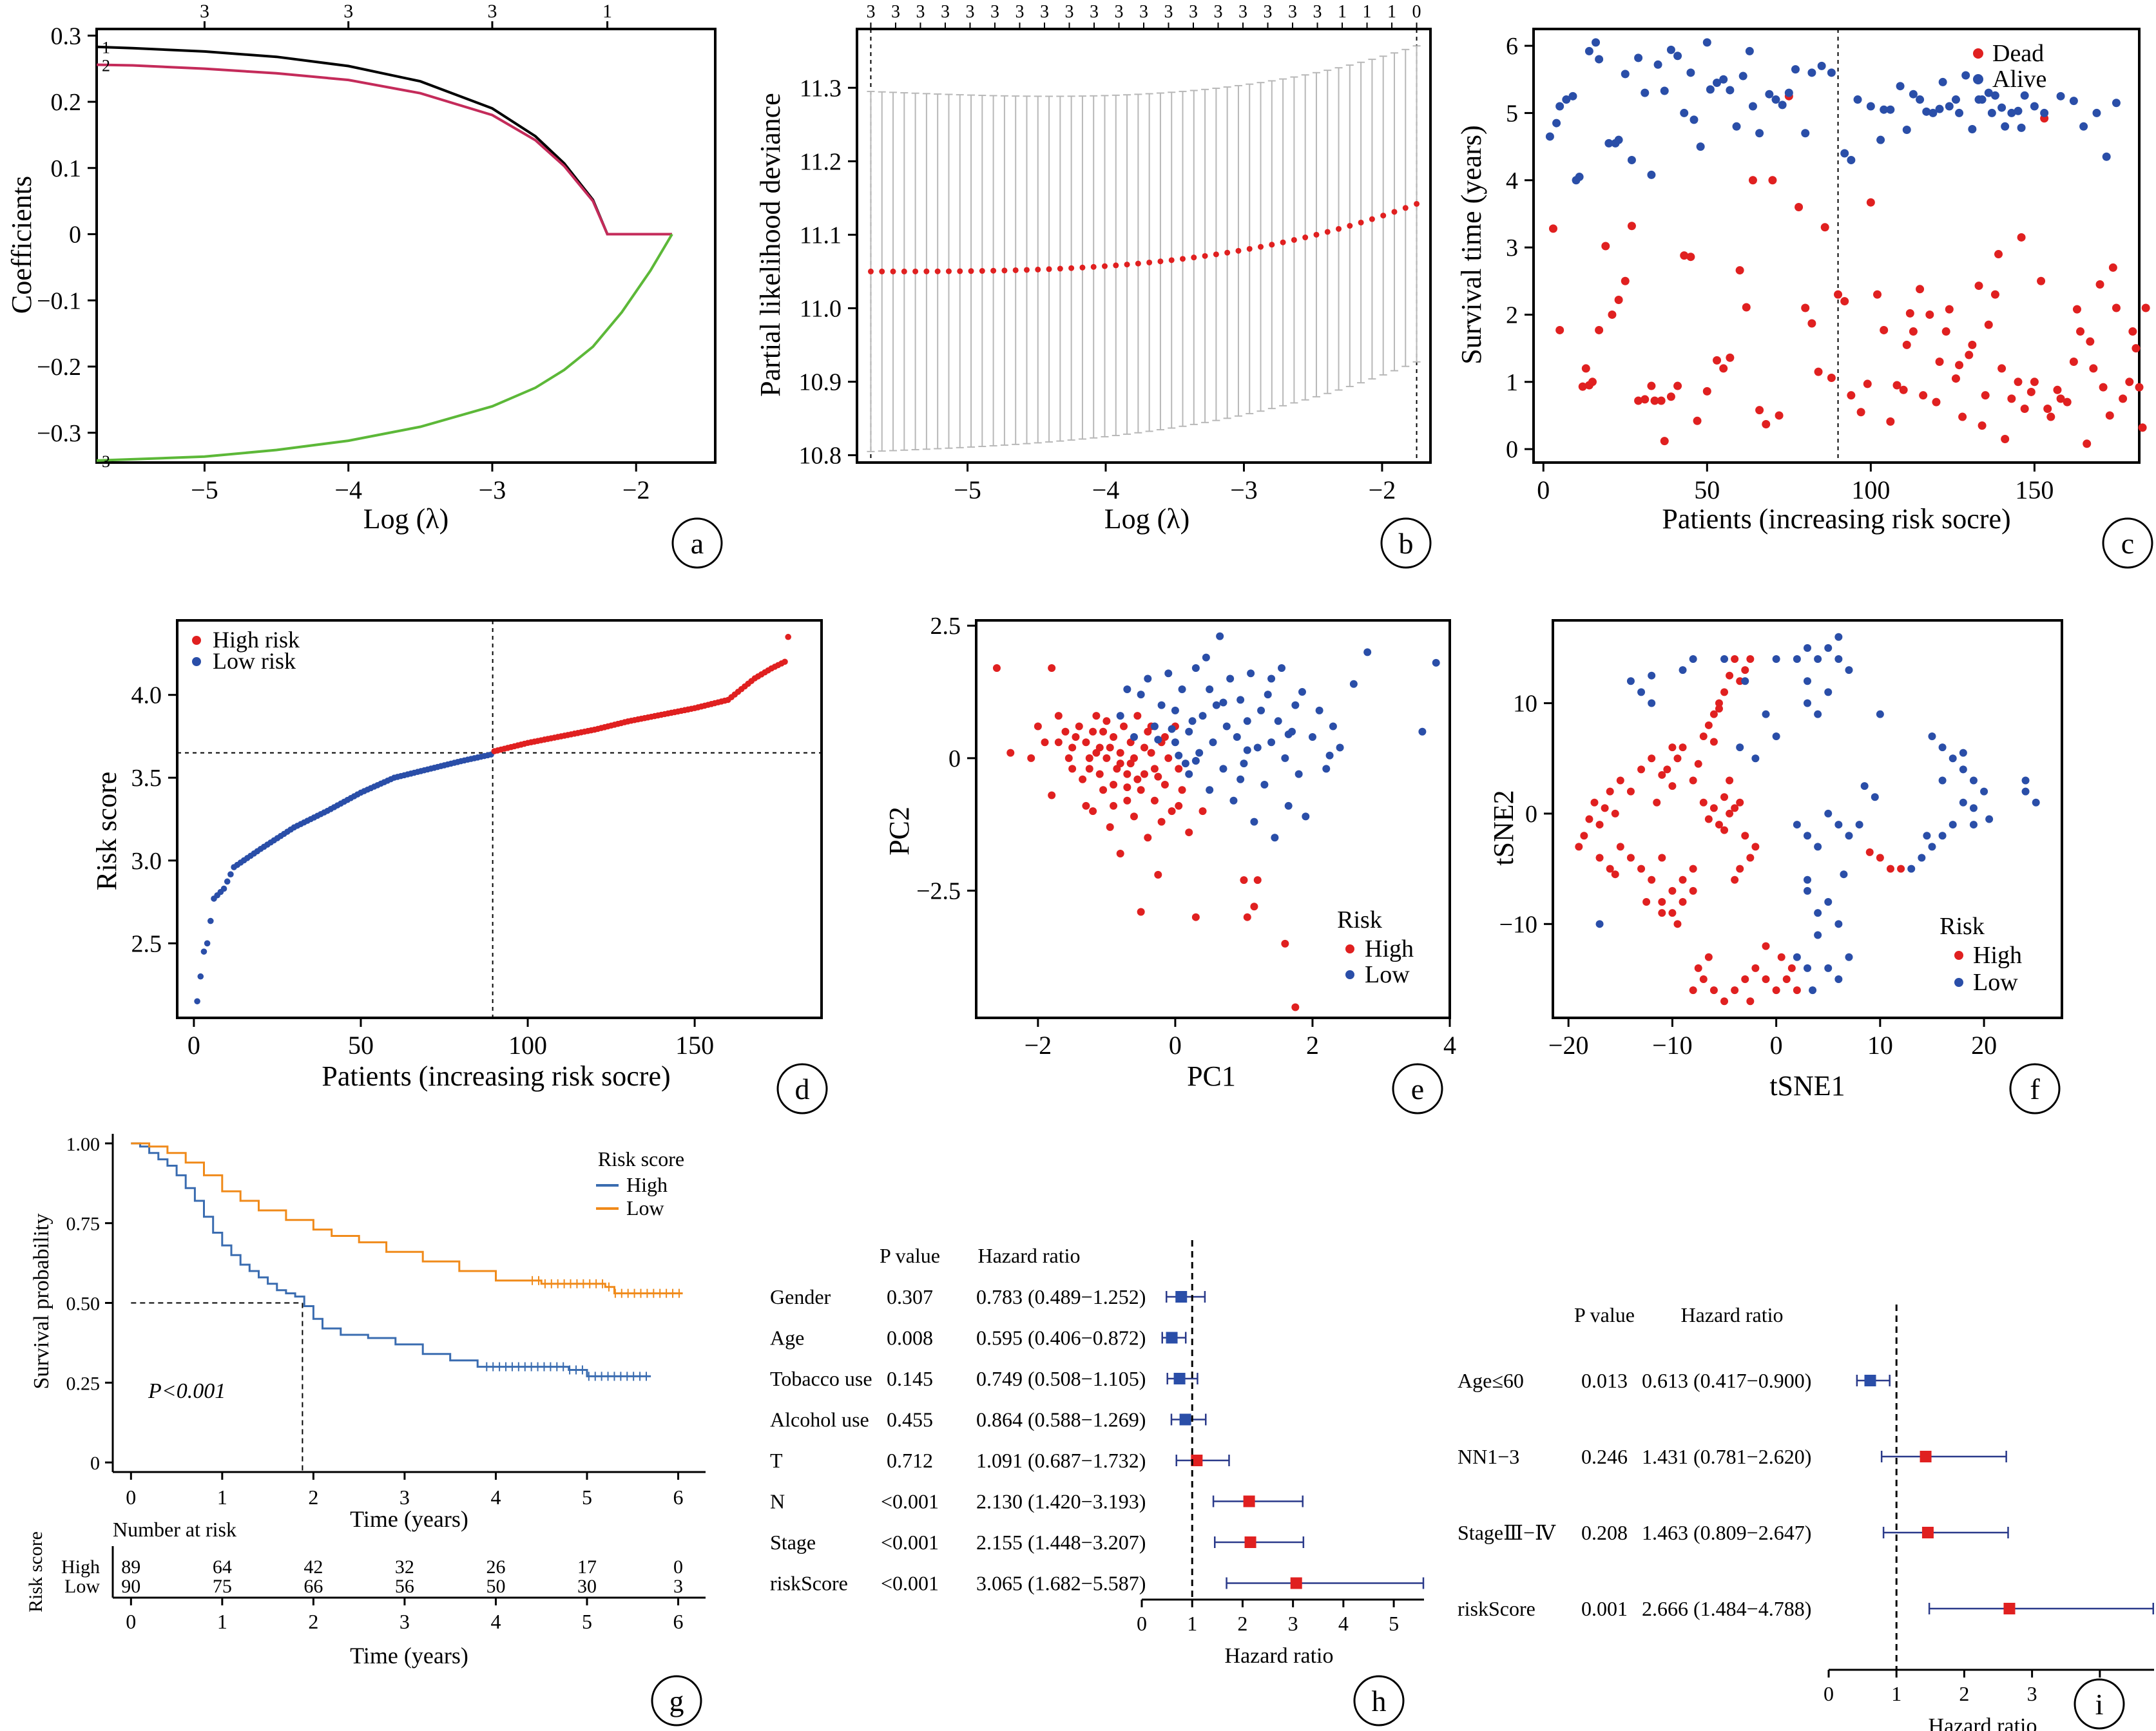 This screenshot has width=2156, height=1731. I want to click on panel-label: e, so click(1417, 1089).